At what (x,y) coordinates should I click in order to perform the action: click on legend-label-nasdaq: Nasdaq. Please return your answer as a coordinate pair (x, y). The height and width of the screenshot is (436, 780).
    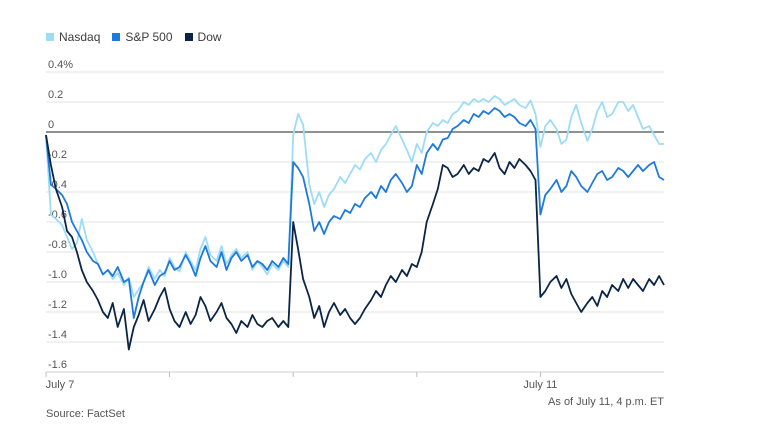
    Looking at the image, I should click on (80, 37).